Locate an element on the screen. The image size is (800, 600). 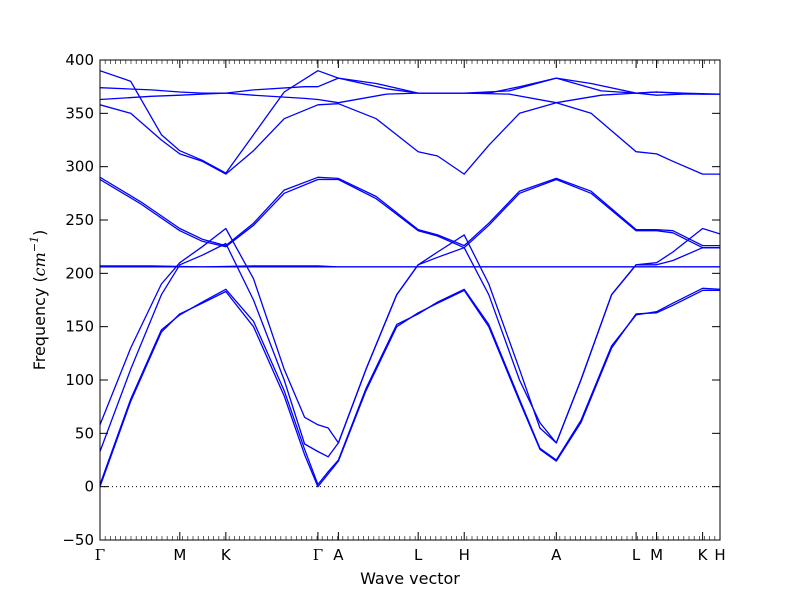
y-axis-label-suffix: ) is located at coordinates (39, 233).